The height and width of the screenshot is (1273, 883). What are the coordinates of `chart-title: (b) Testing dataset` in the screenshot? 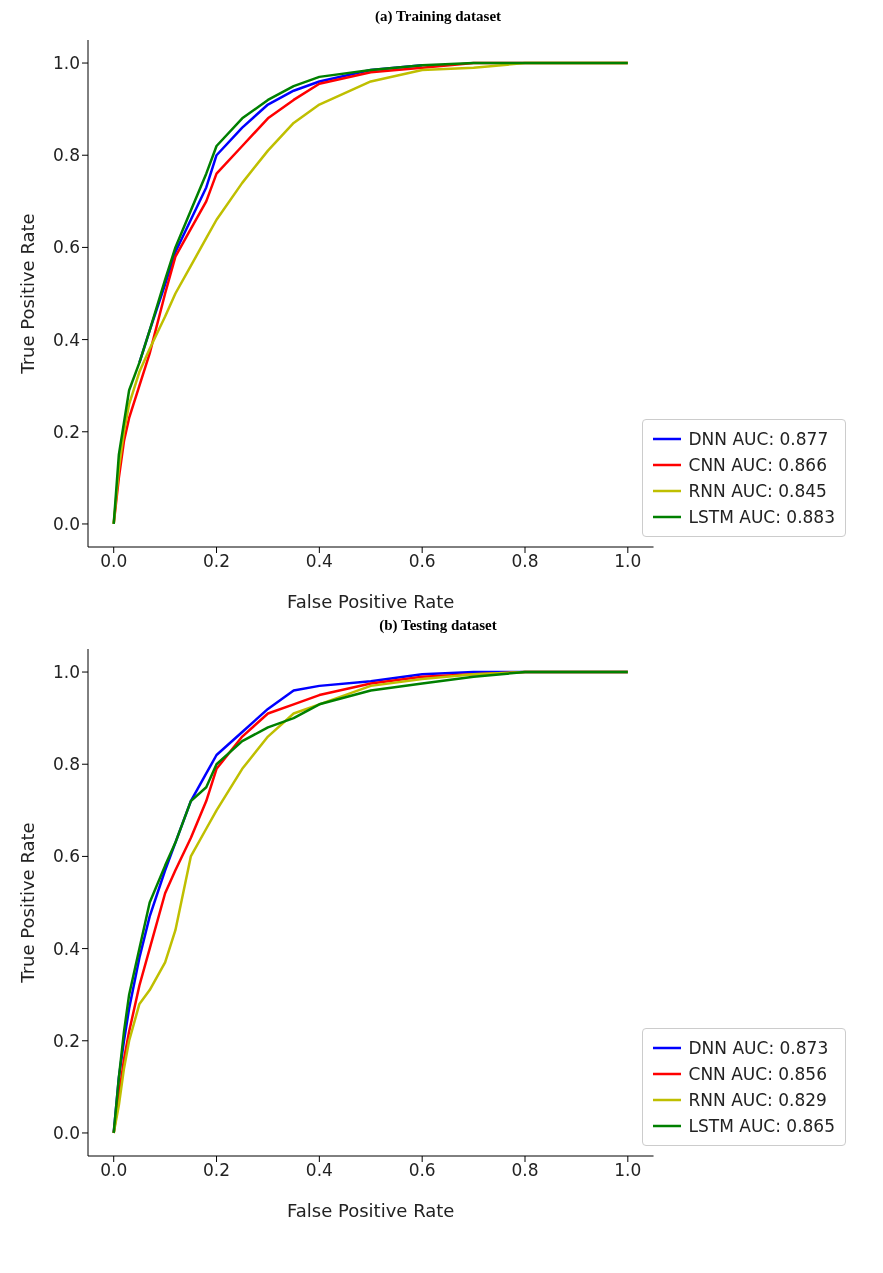 It's located at (438, 626).